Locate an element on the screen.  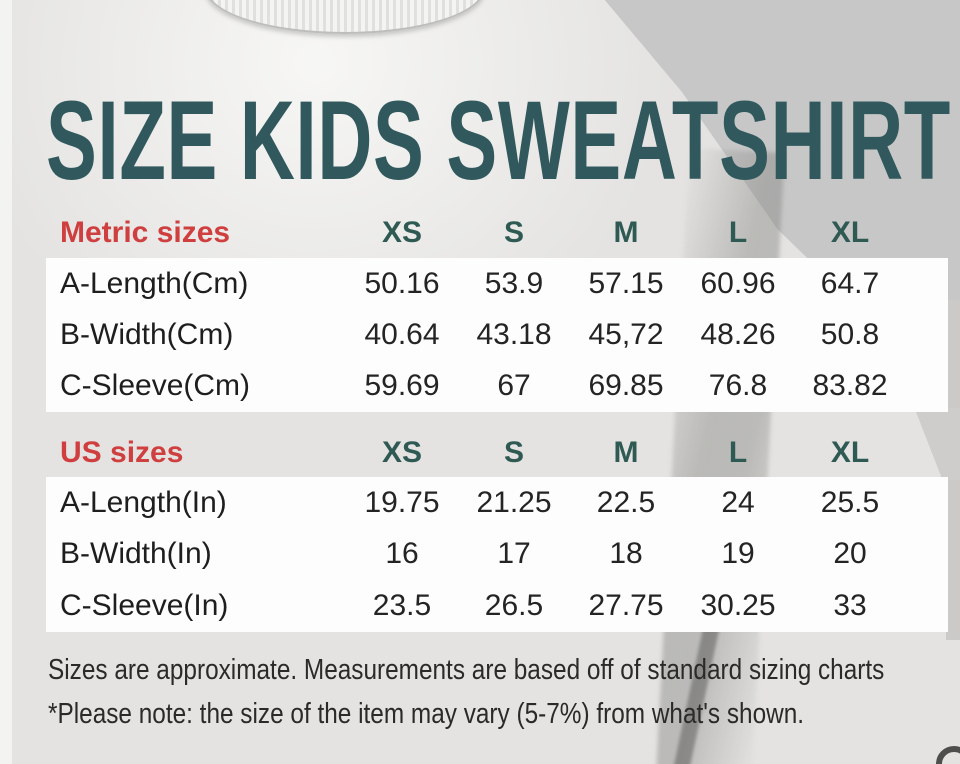
metric-sizes-label: Metric sizes is located at coordinates (145, 232).